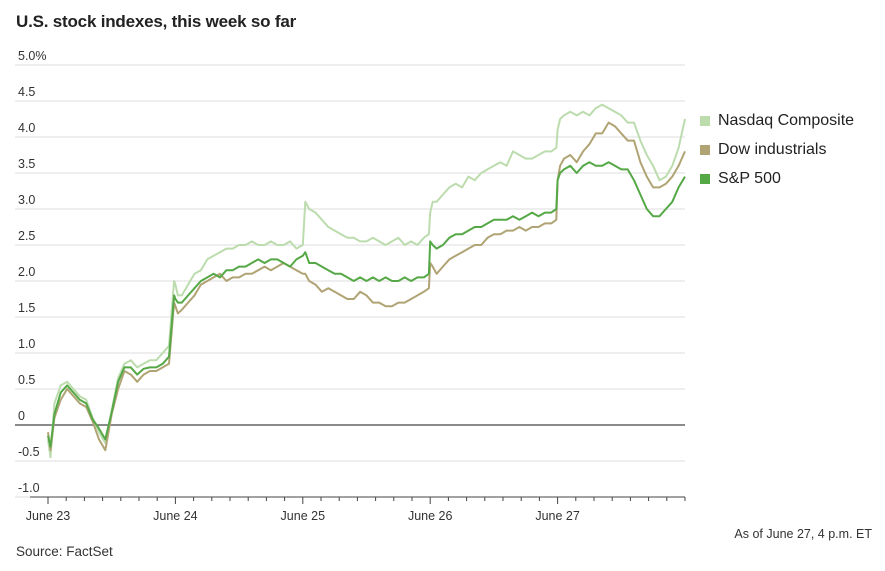 This screenshot has height=571, width=885. Describe the element at coordinates (557, 516) in the screenshot. I see `x-tick-label: June 27` at that location.